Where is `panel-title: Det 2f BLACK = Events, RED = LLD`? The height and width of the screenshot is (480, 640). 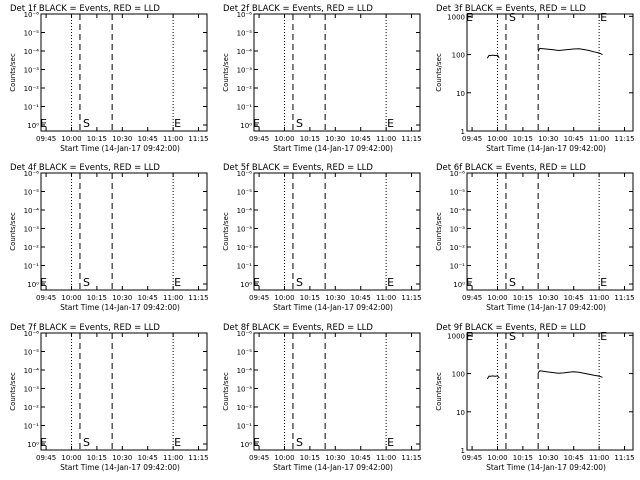
panel-title: Det 2f BLACK = Events, RED = LLD is located at coordinates (298, 9).